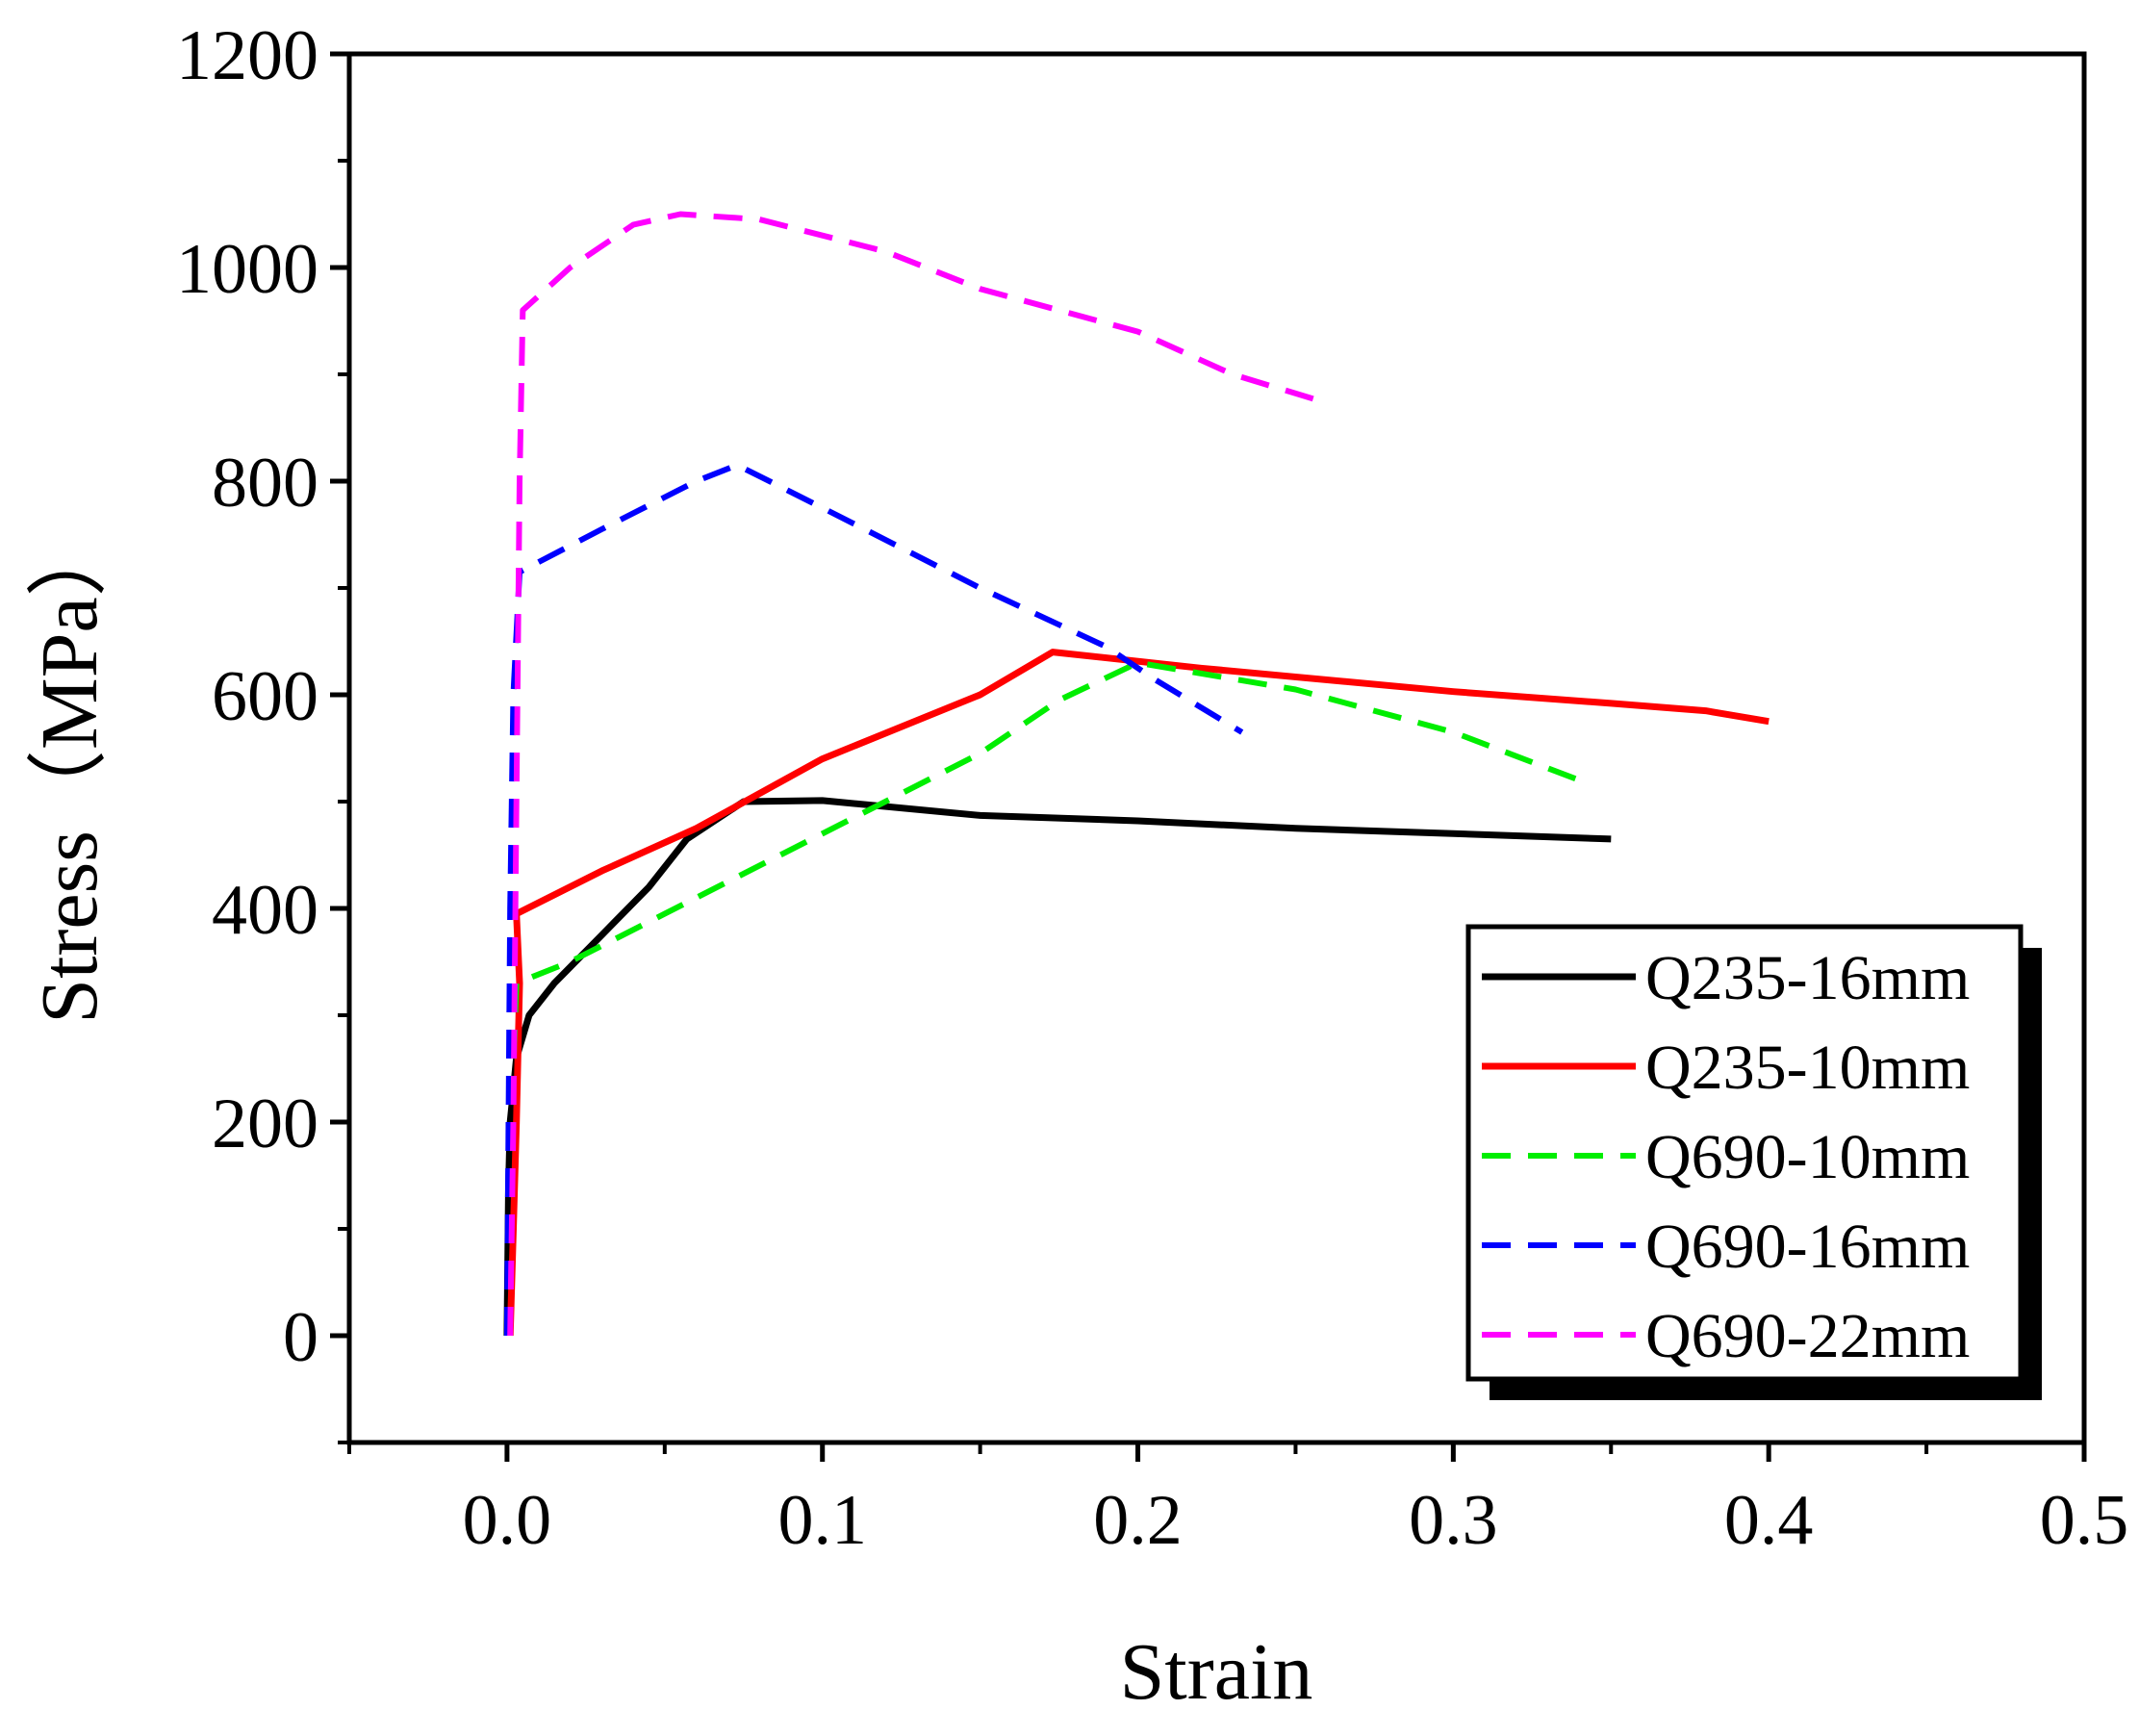 The image size is (2139, 1736). Describe the element at coordinates (1454, 1520) in the screenshot. I see `x-tick-label: 0.3` at that location.